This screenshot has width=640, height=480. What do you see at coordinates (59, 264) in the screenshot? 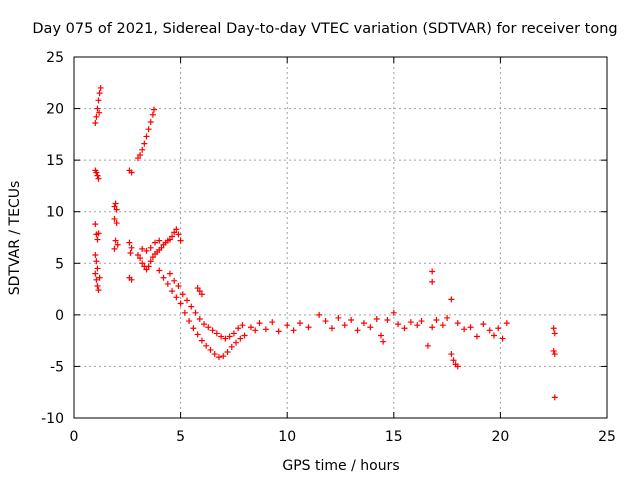
I see `y-tick-label: 5` at bounding box center [59, 264].